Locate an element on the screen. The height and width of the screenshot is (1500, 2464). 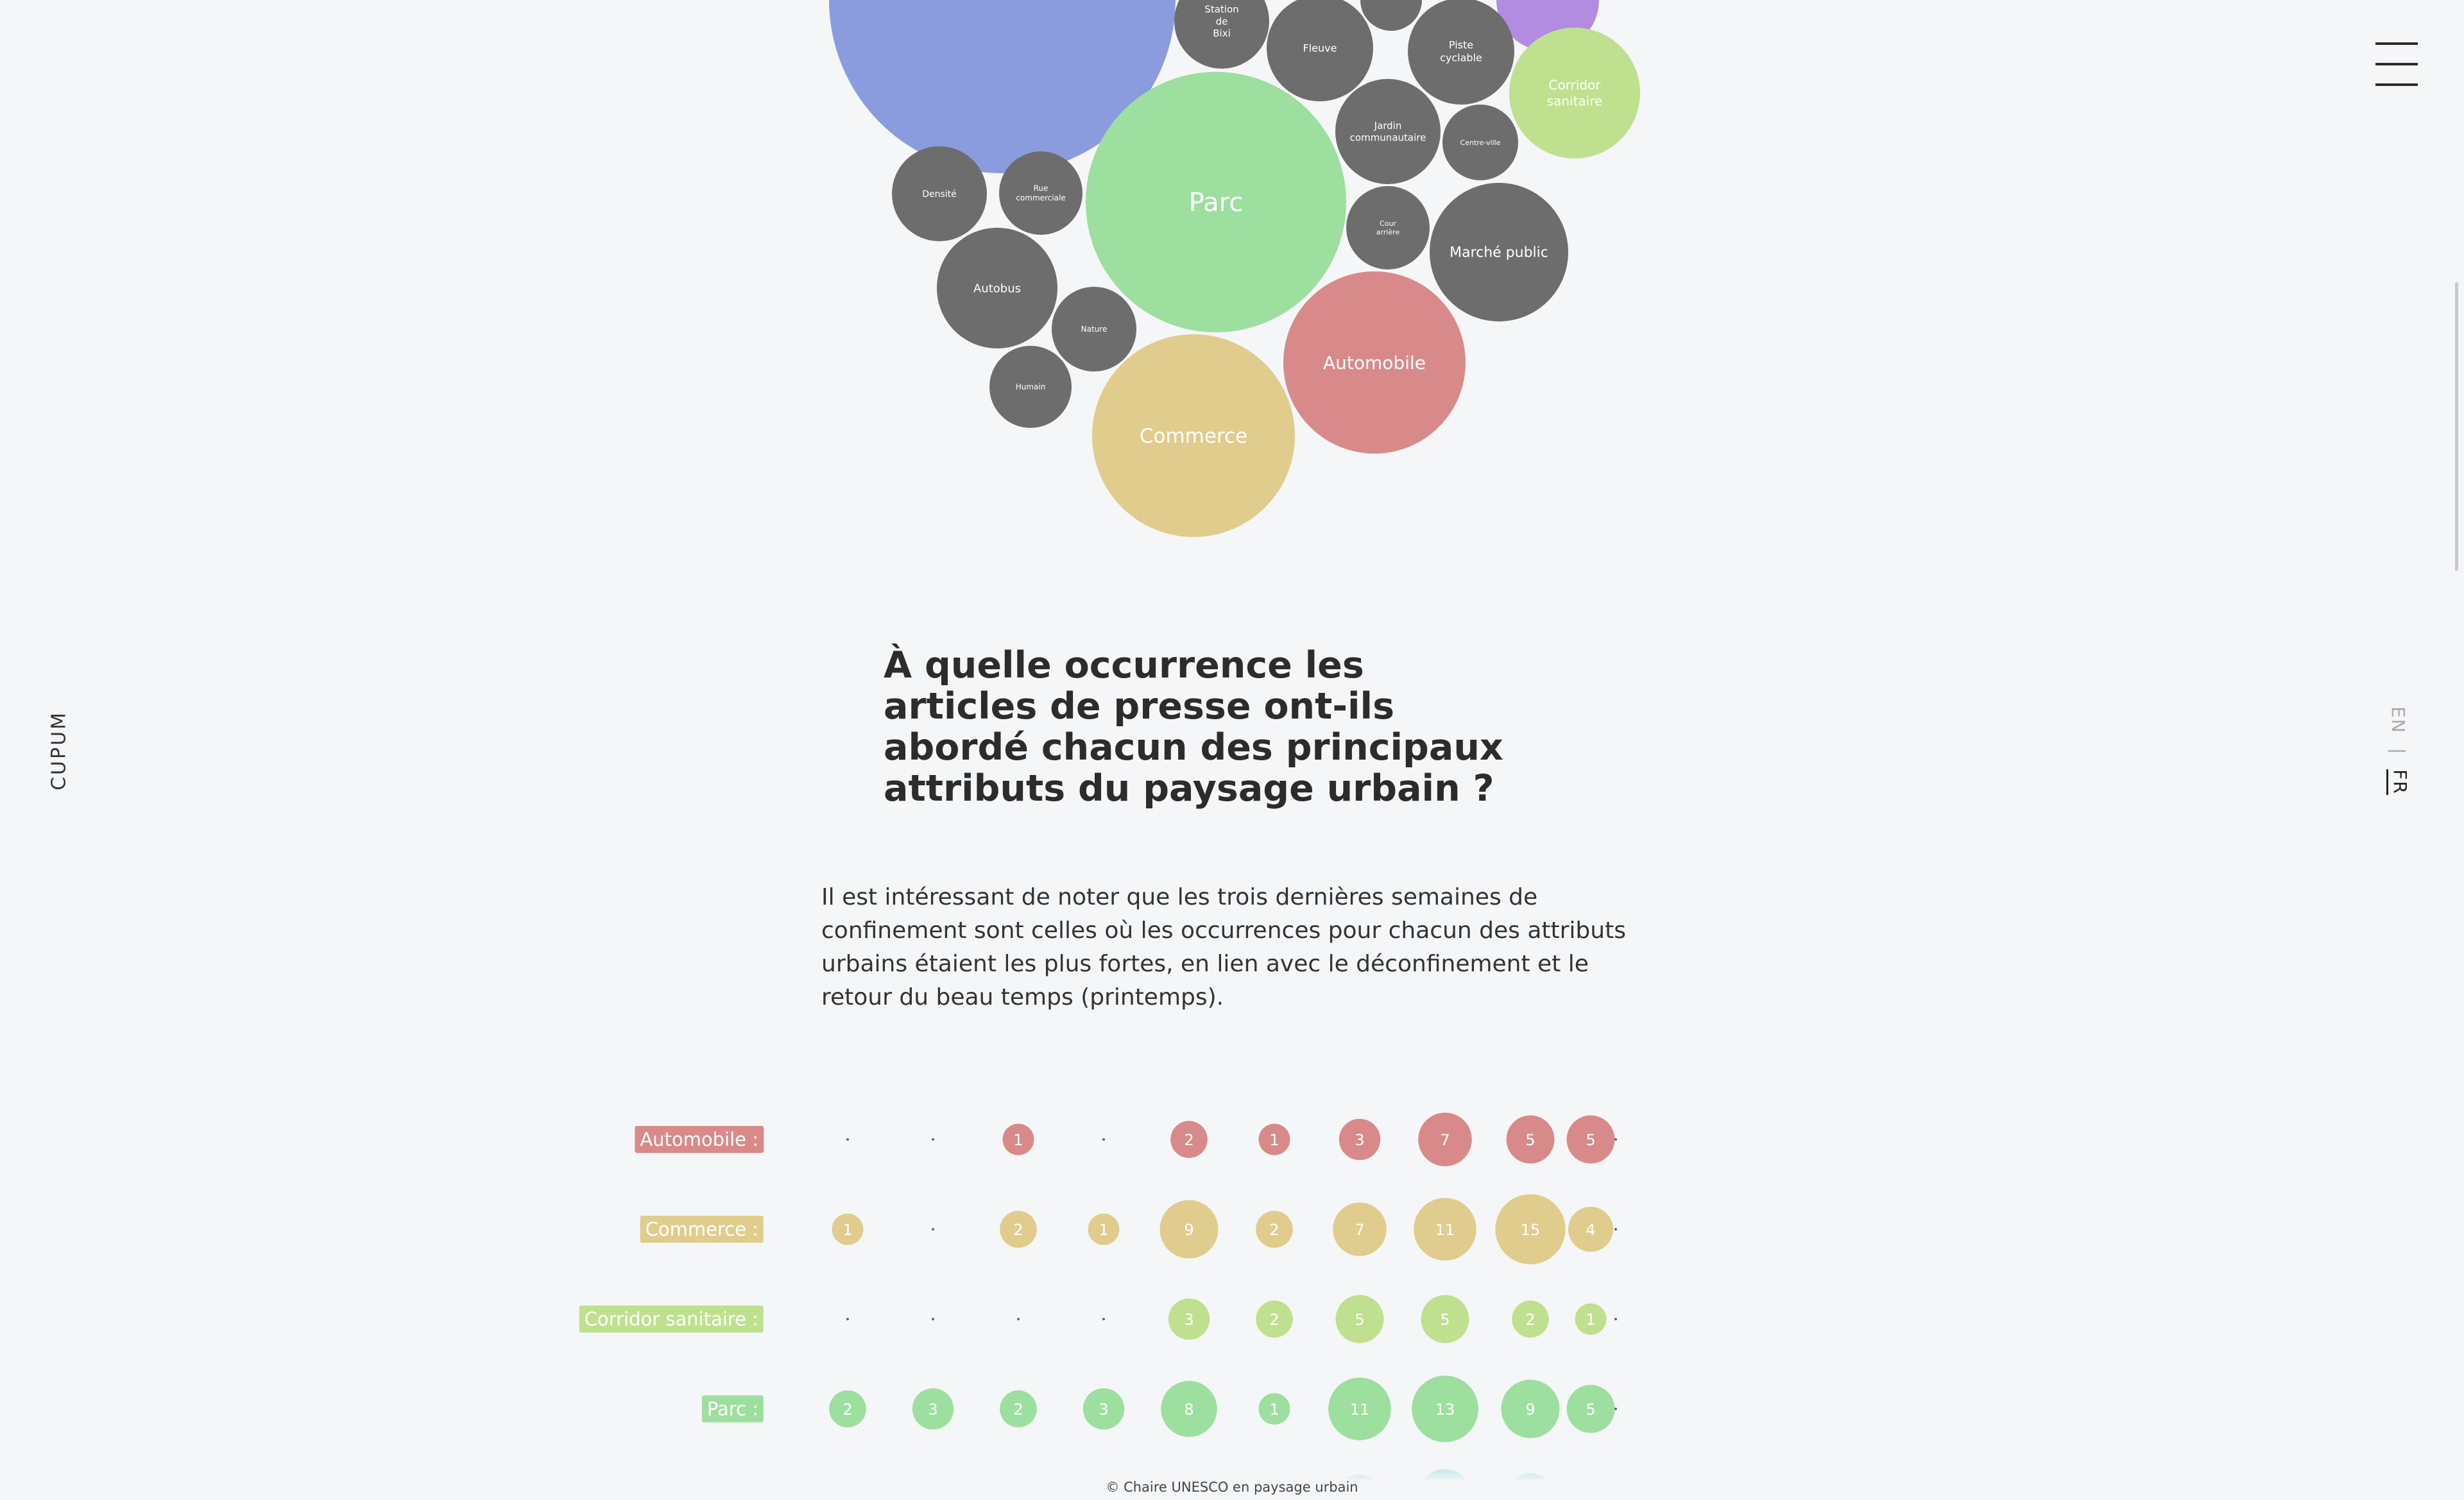
bubble-fleuve is located at coordinates (1320, 50).